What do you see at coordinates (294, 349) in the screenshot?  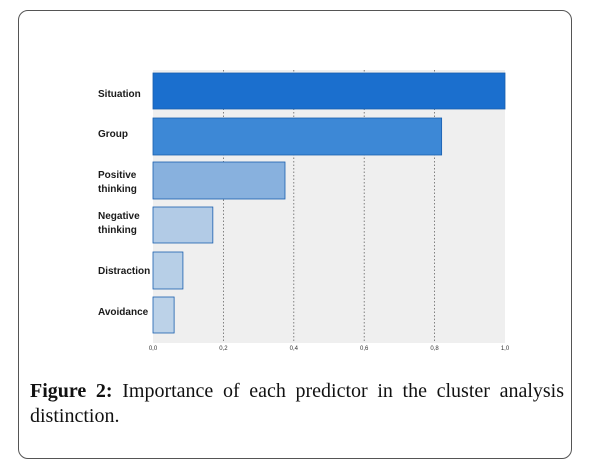 I see `x-tick-label: 0,4` at bounding box center [294, 349].